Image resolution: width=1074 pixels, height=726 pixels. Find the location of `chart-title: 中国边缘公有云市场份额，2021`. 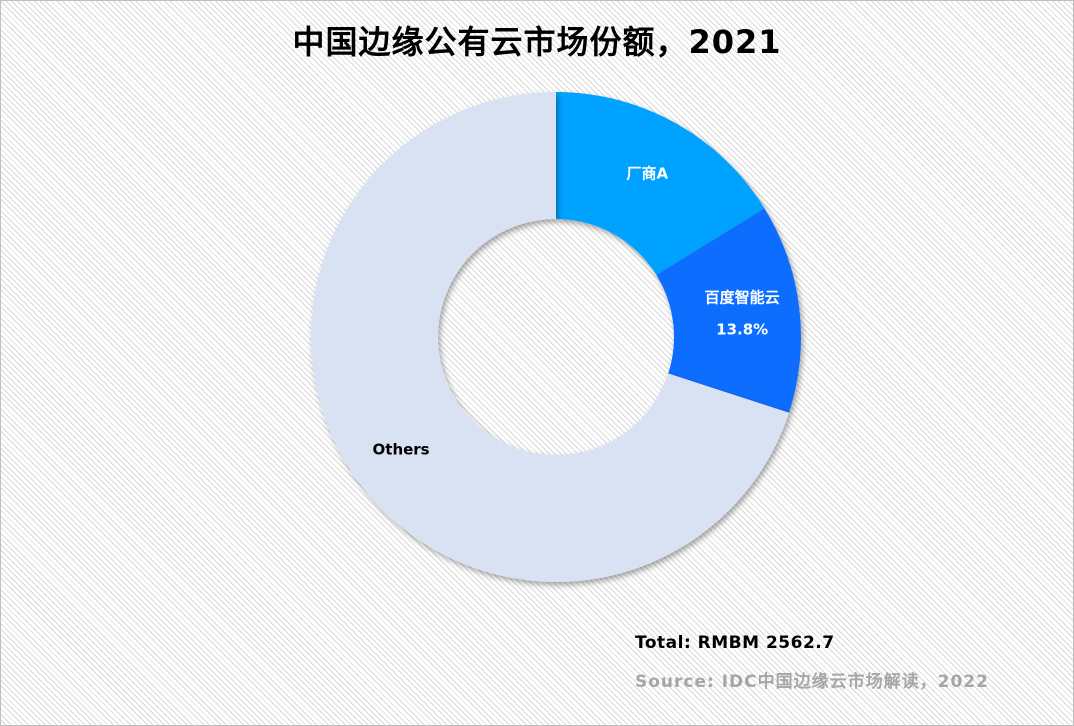

chart-title: 中国边缘公有云市场份额，2021 is located at coordinates (537, 42).